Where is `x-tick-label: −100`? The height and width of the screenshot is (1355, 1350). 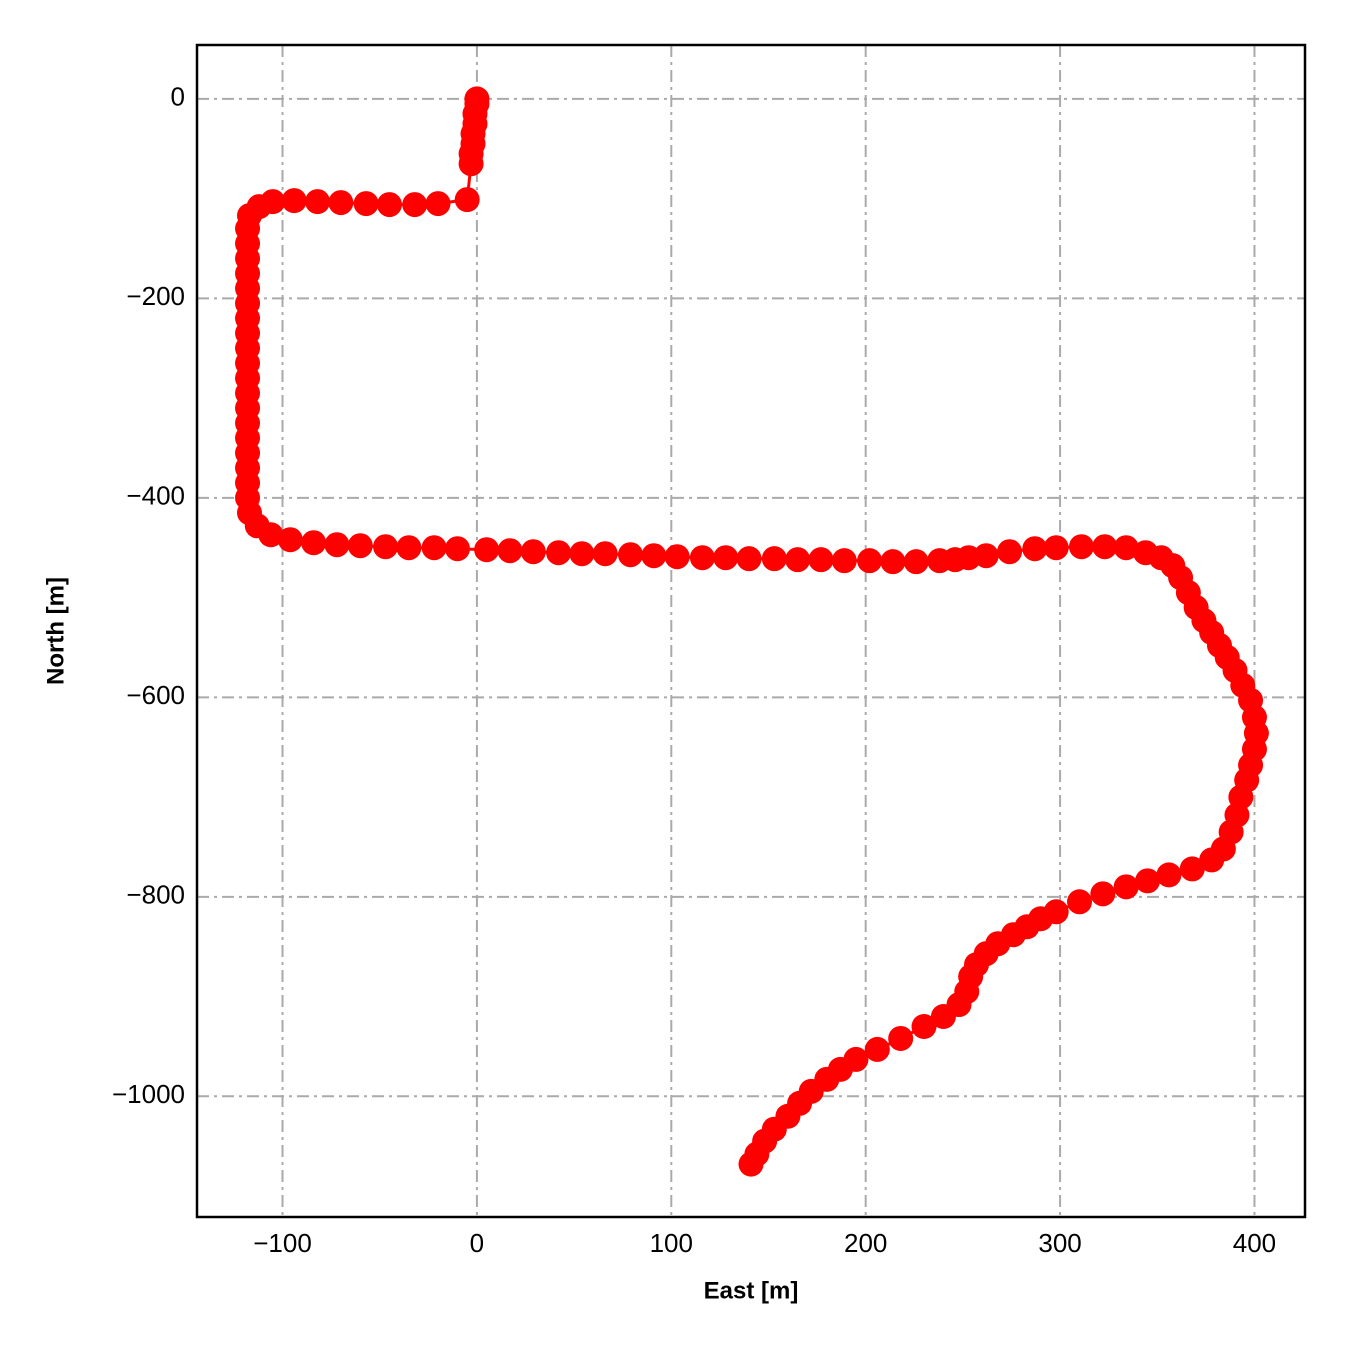
x-tick-label: −100 is located at coordinates (282, 1243).